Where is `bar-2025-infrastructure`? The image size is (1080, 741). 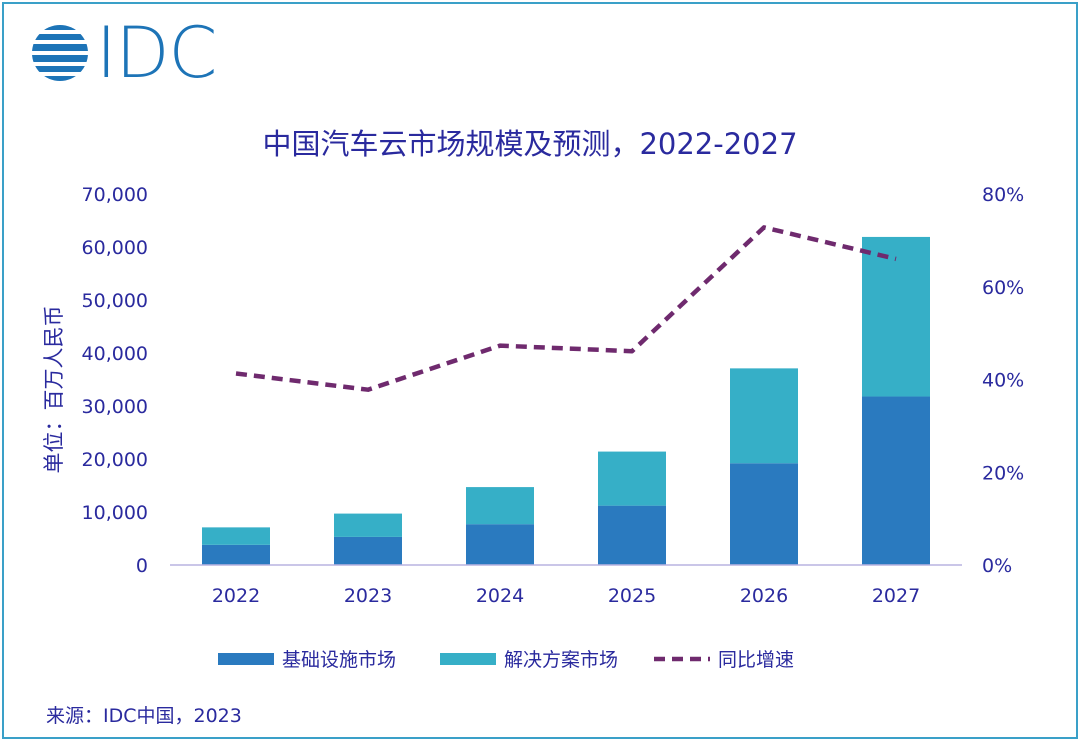
bar-2025-infrastructure is located at coordinates (632, 535).